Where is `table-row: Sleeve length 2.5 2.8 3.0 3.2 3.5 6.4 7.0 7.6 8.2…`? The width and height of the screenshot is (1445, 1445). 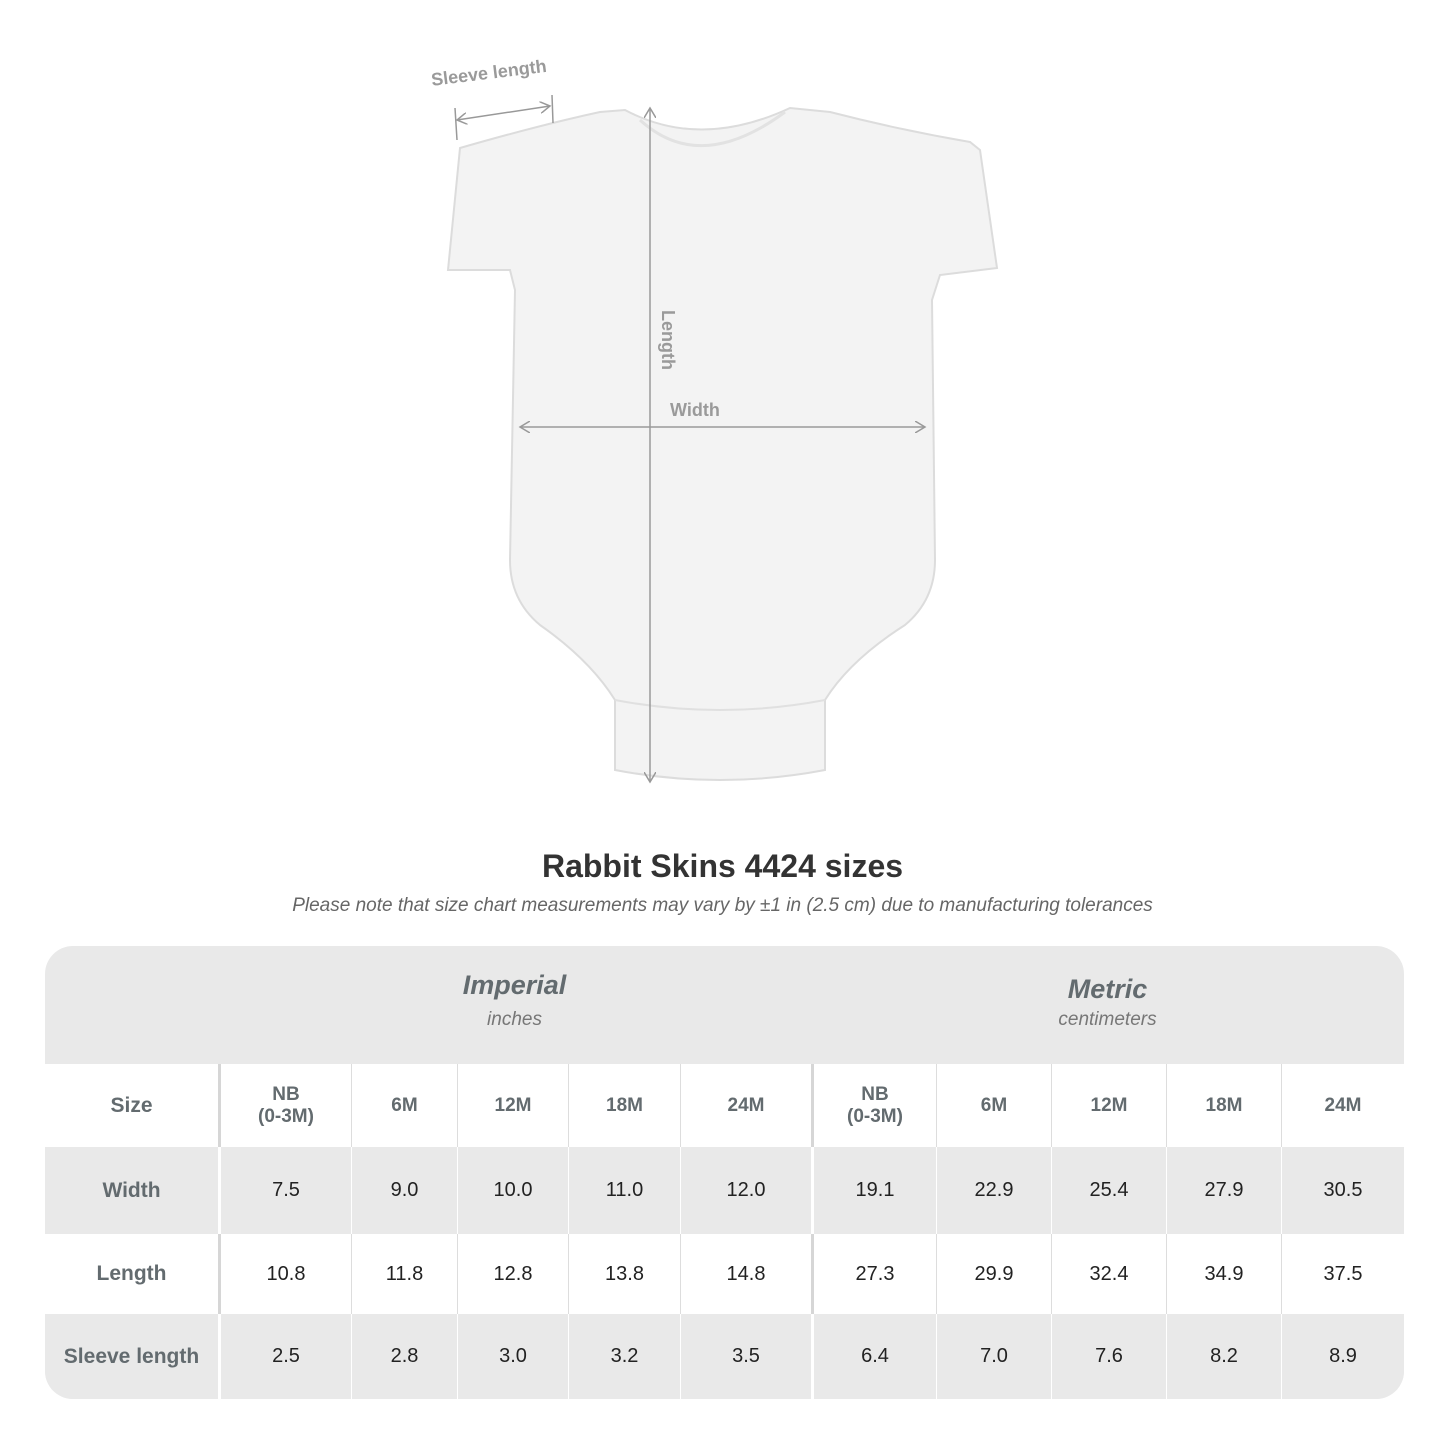
table-row: Sleeve length 2.5 2.8 3.0 3.2 3.5 6.4 7.0 7.6 8.2… is located at coordinates (724, 1356).